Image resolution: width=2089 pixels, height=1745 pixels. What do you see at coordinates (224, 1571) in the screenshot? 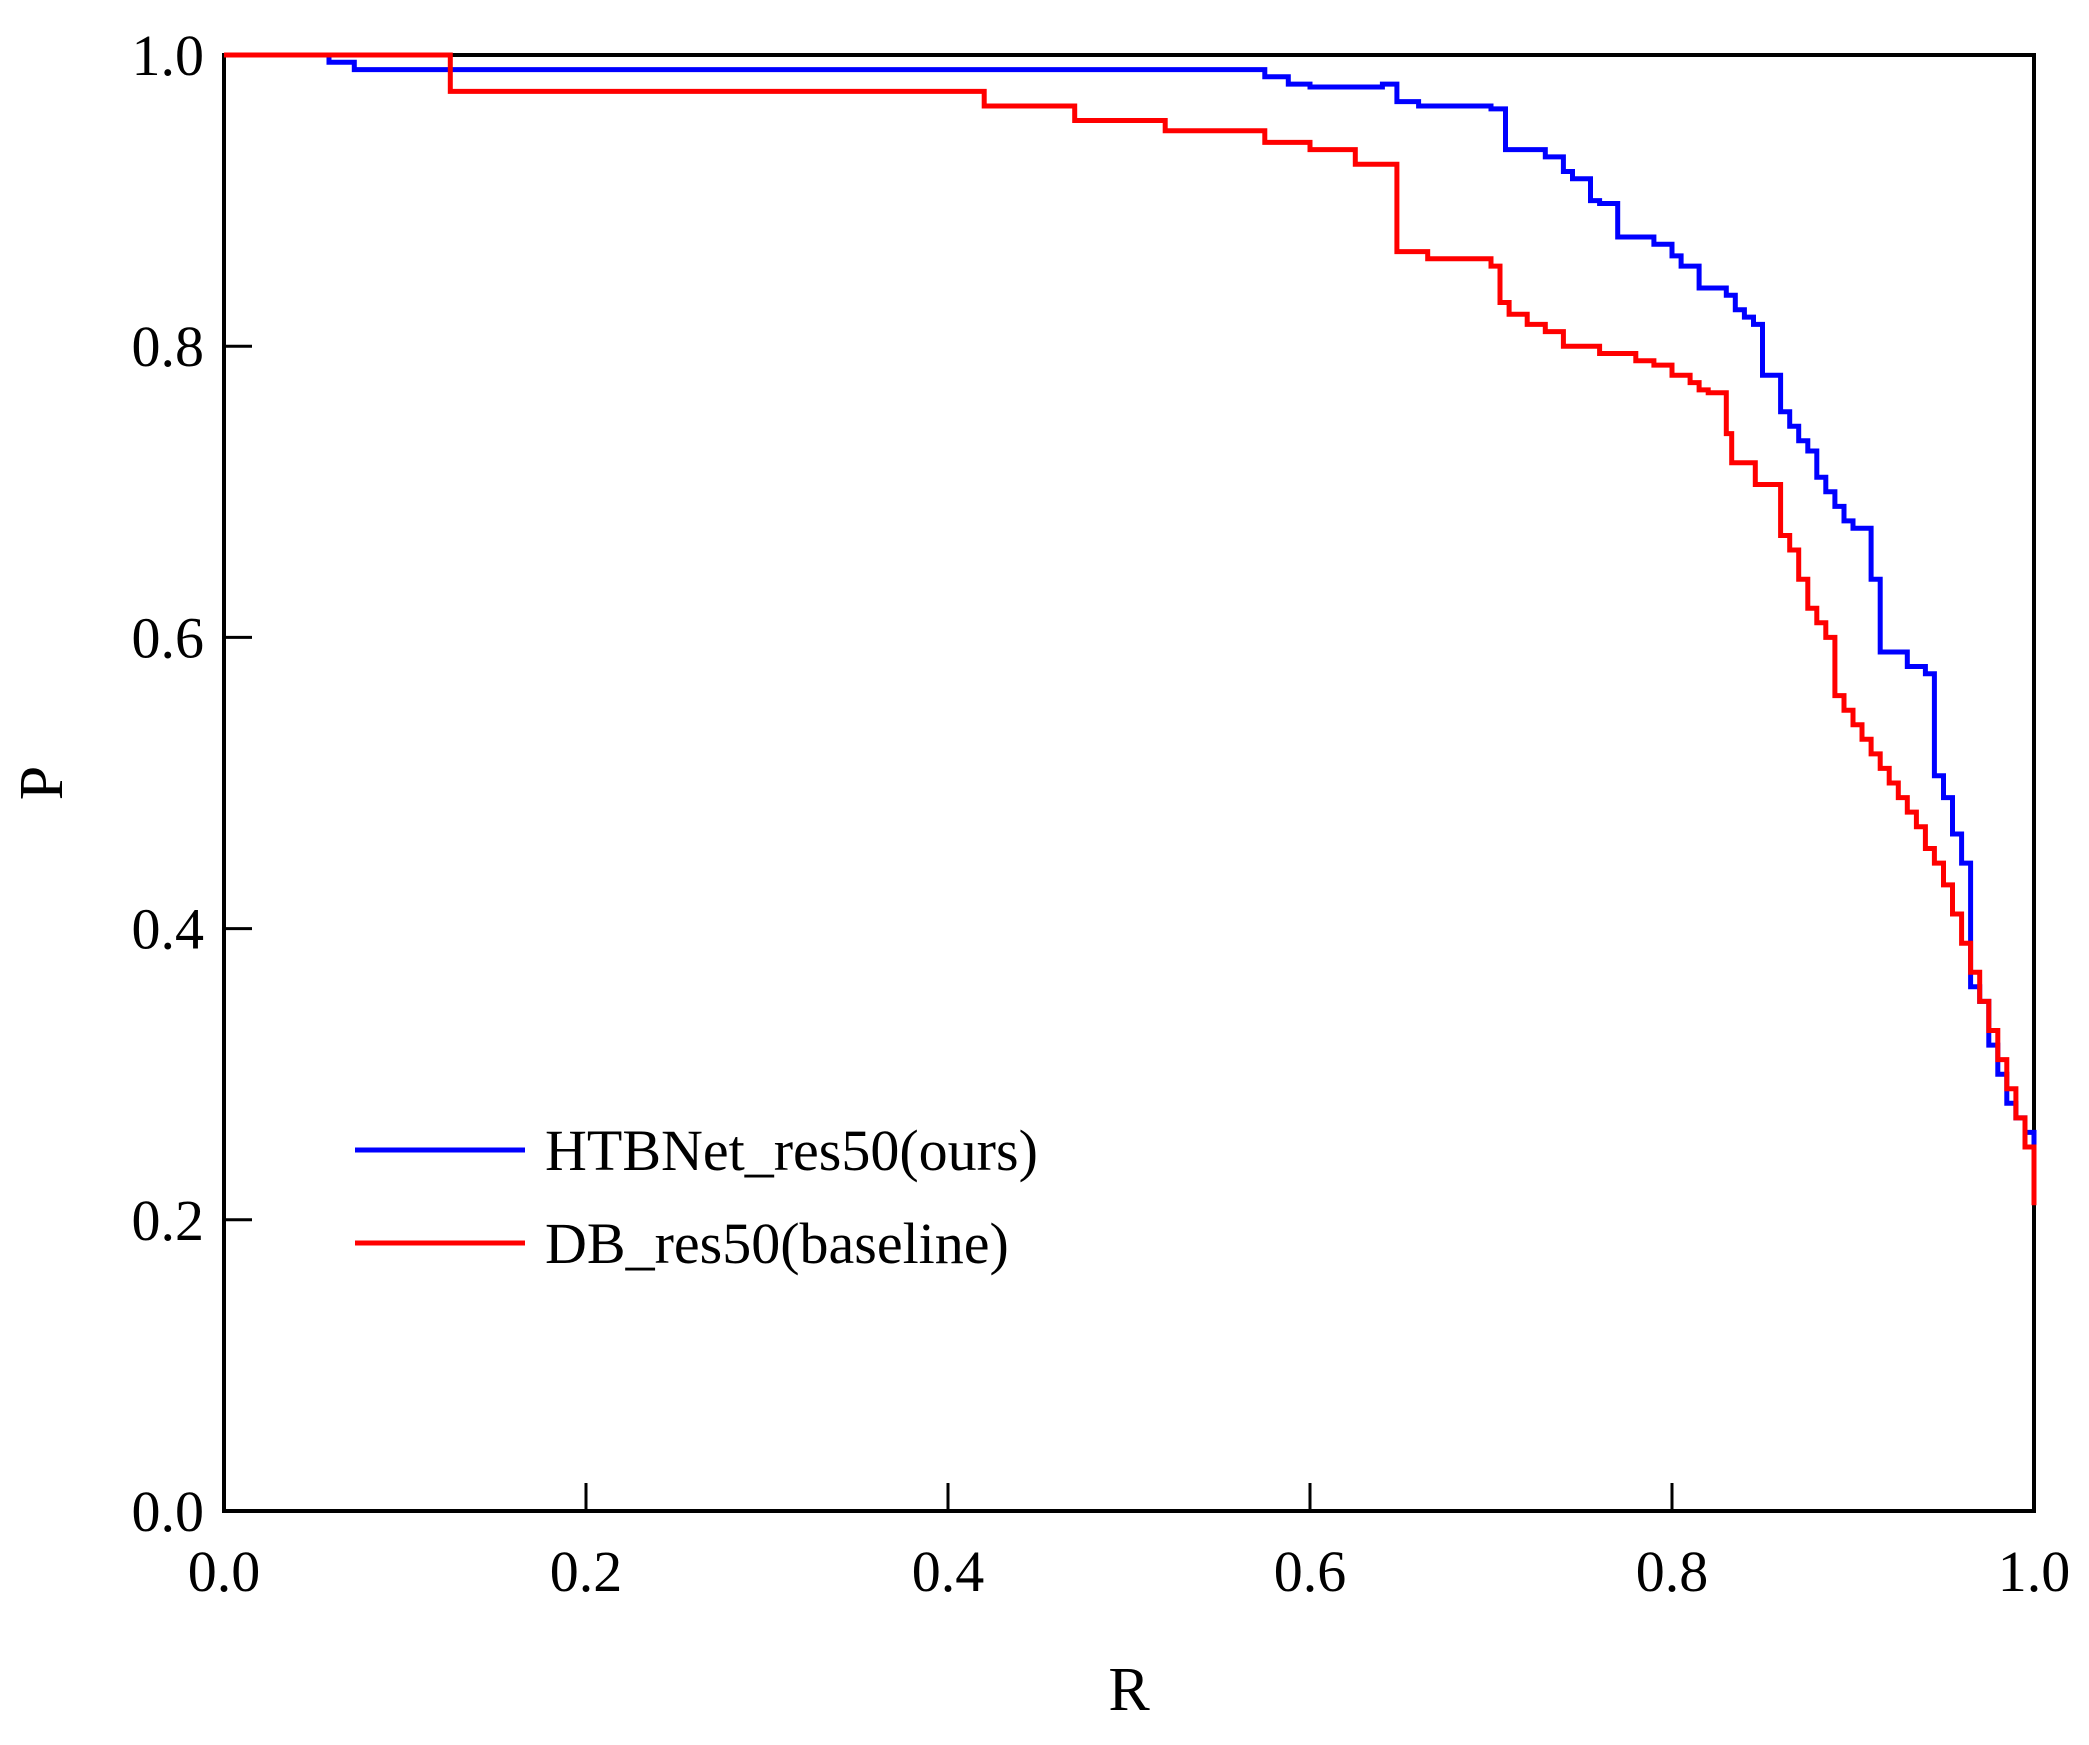
I see `x-tick-label: 0.0` at bounding box center [224, 1571].